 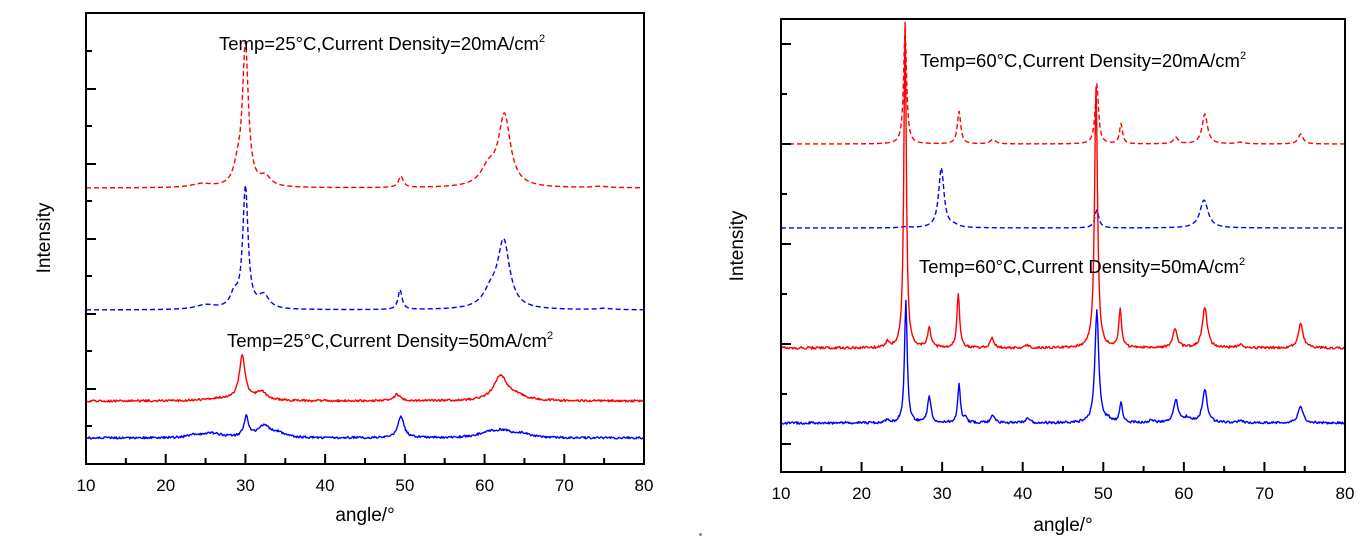 I want to click on left-x-axis-title: angle/°, so click(x=364, y=515).